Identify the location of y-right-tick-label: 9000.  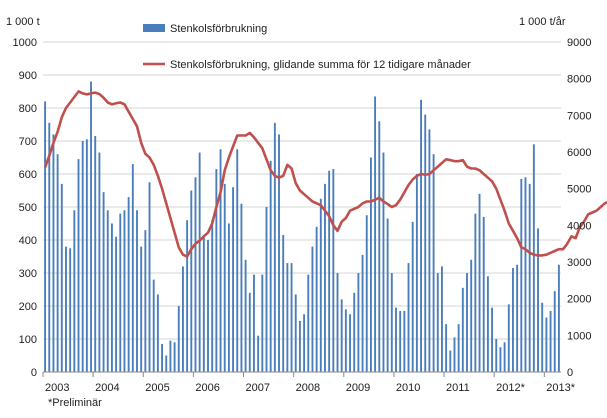
(579, 43).